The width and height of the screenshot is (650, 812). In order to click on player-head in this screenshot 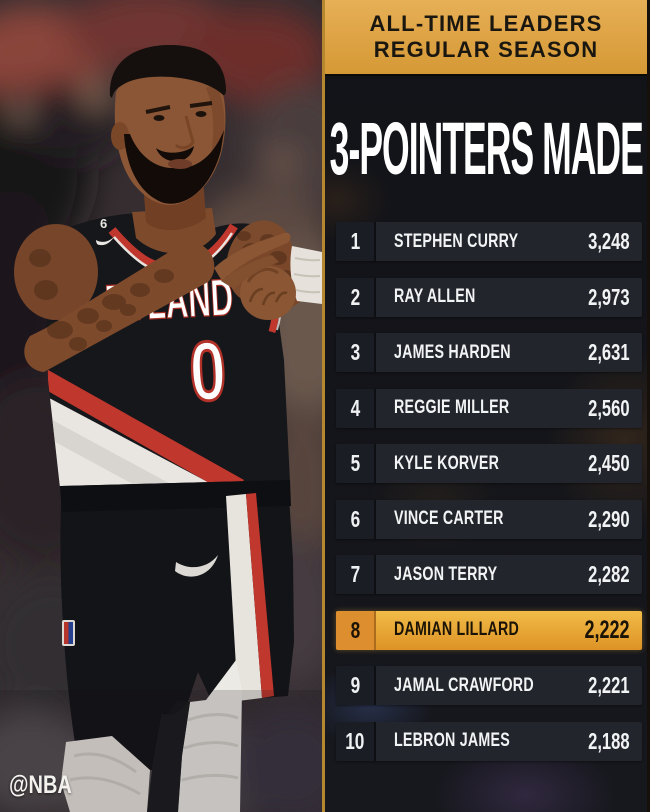, I will do `click(167, 138)`.